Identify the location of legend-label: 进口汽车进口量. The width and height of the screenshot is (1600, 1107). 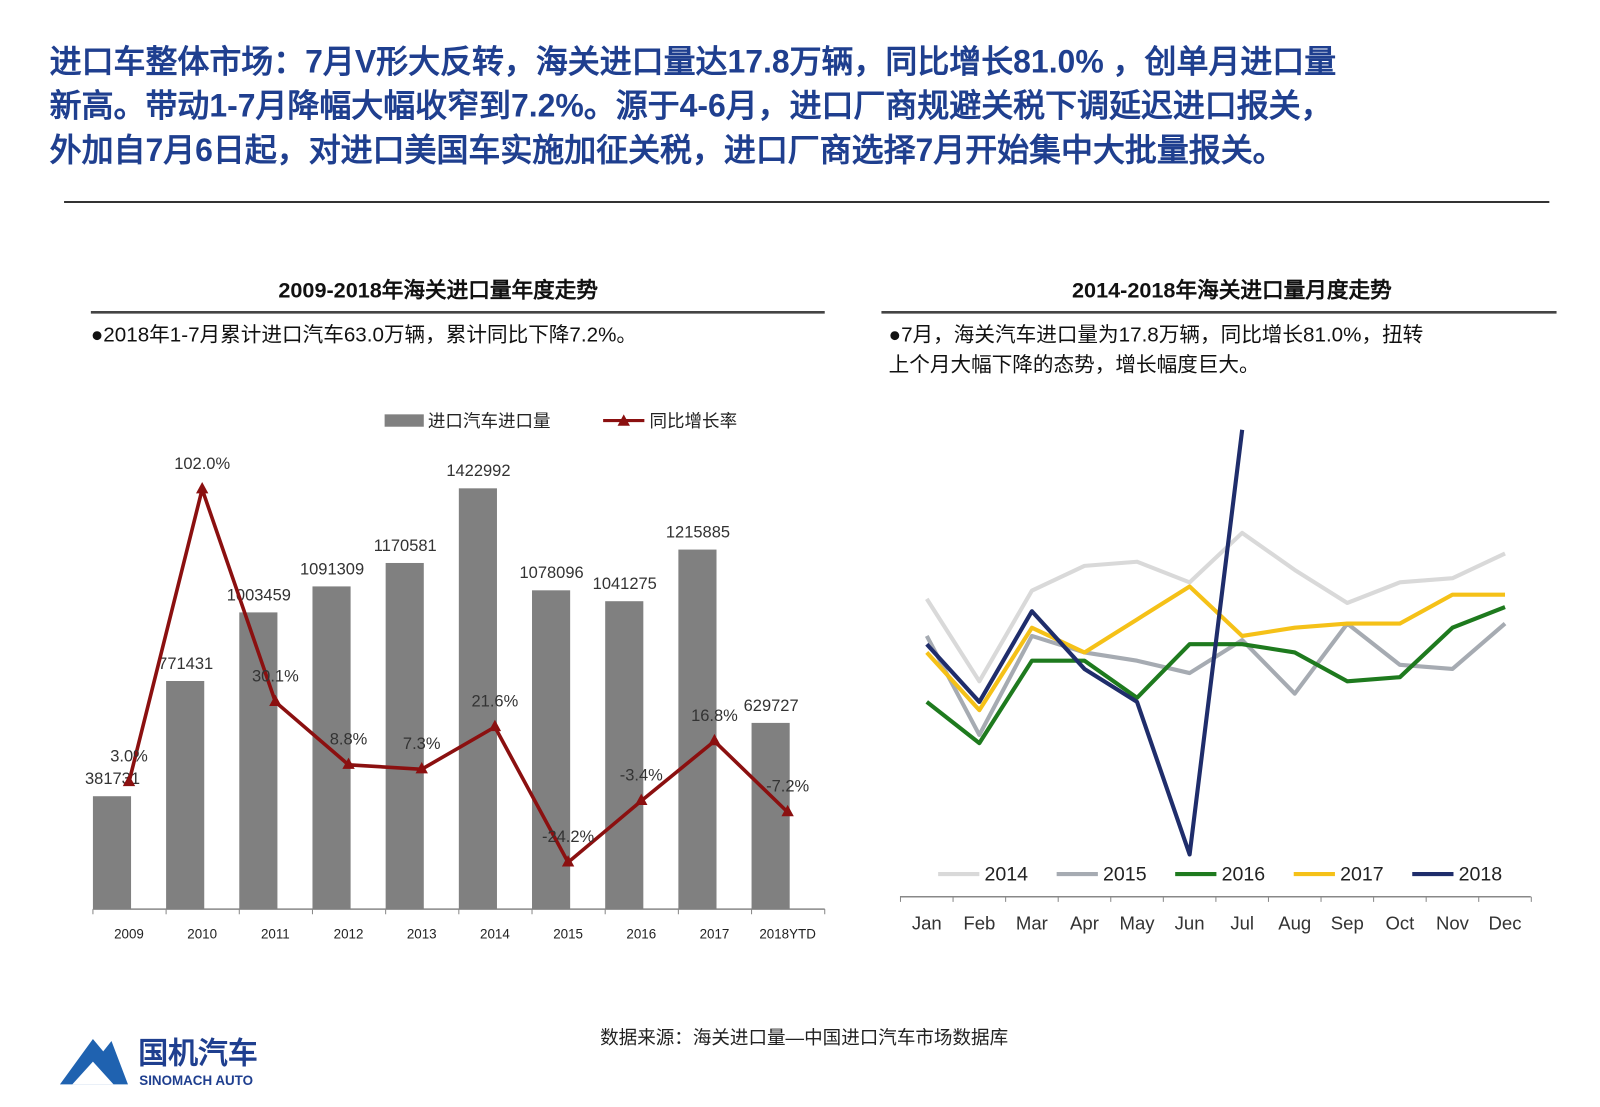
(489, 421).